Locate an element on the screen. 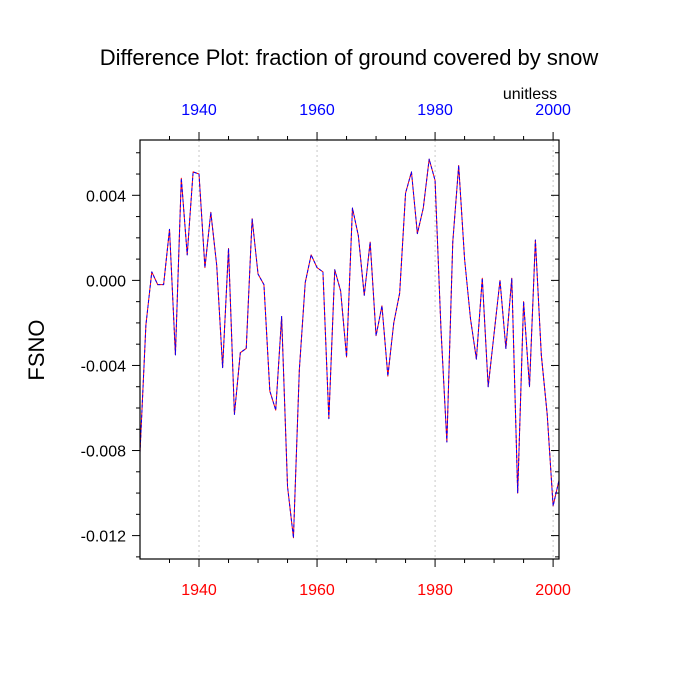 Image resolution: width=700 pixels, height=700 pixels. x-tick-label-bottom: 1960 is located at coordinates (317, 590).